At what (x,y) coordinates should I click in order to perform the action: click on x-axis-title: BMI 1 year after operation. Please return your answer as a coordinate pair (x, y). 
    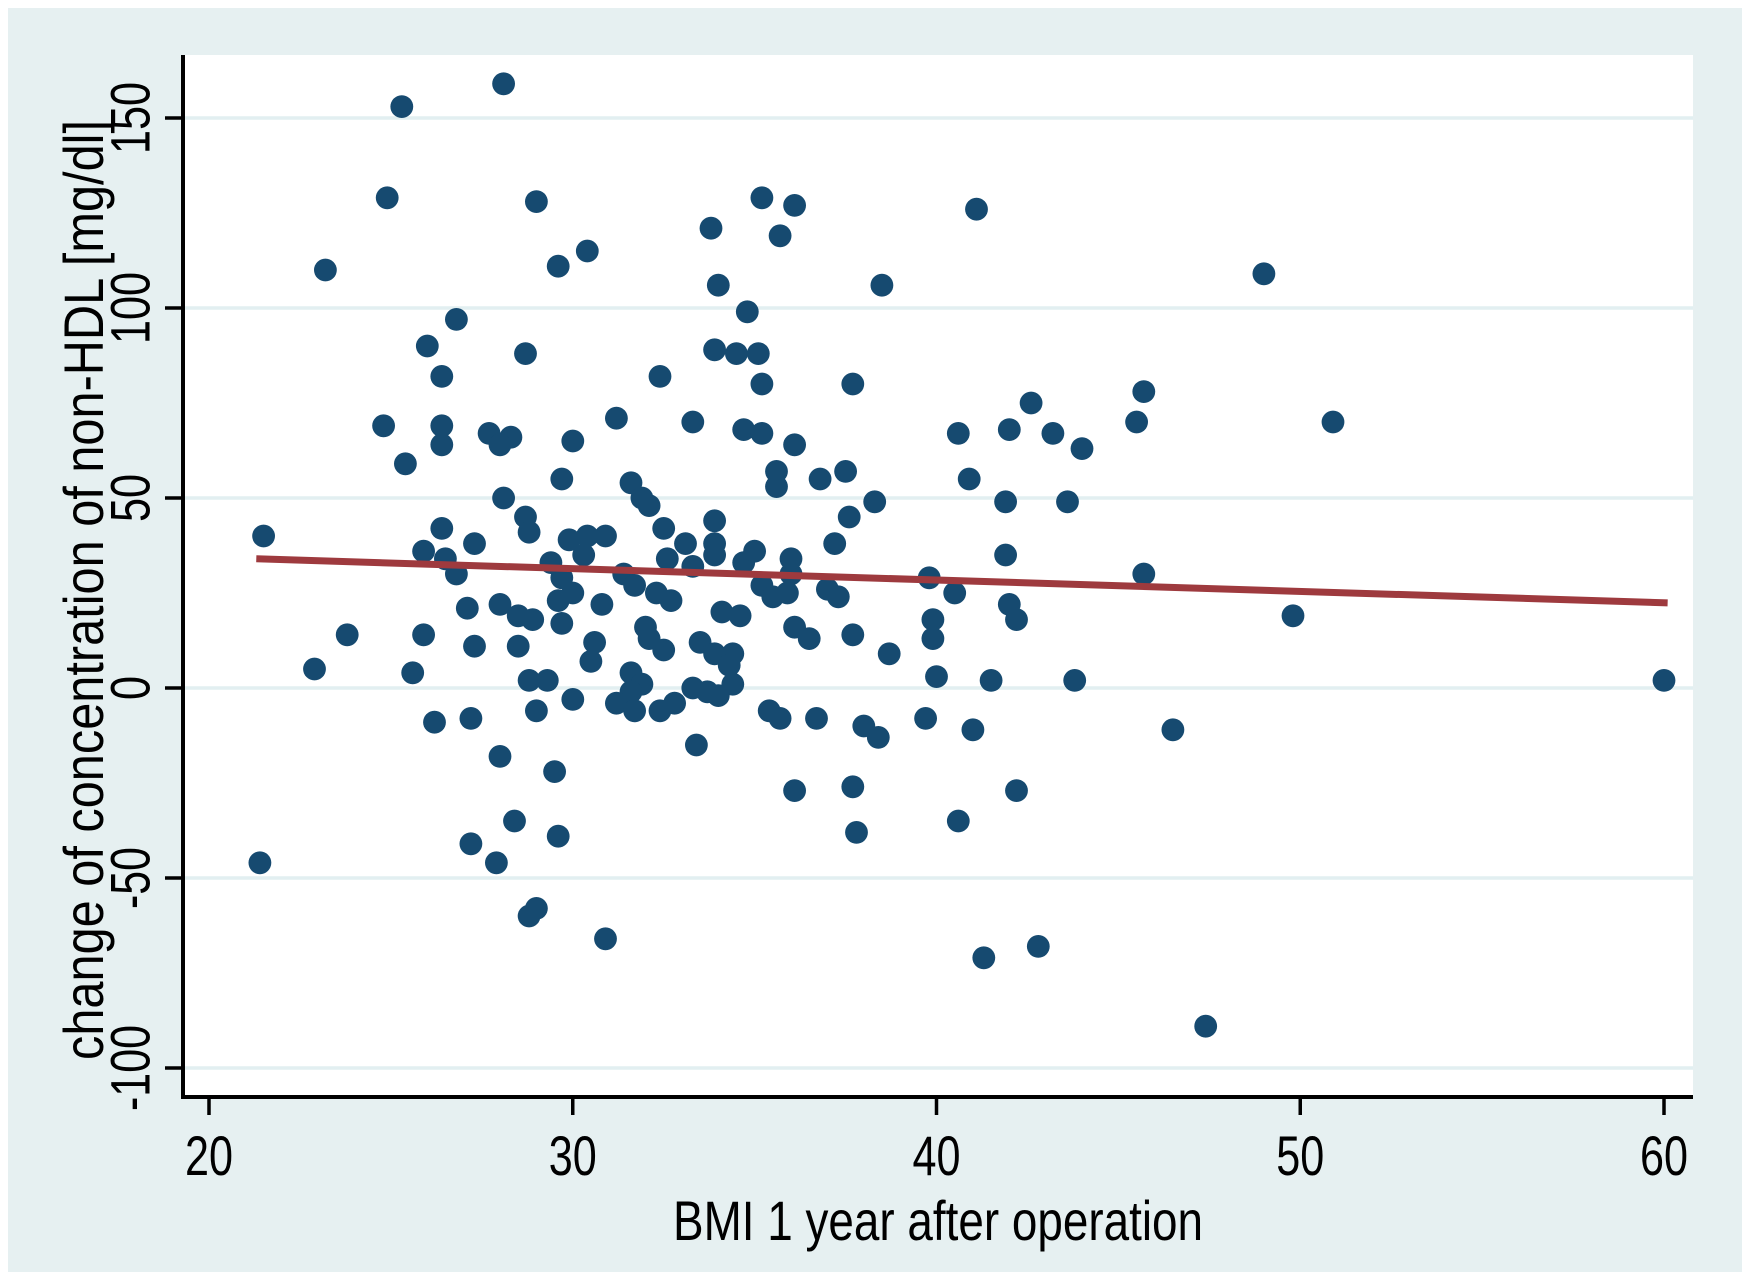
    Looking at the image, I should click on (938, 1220).